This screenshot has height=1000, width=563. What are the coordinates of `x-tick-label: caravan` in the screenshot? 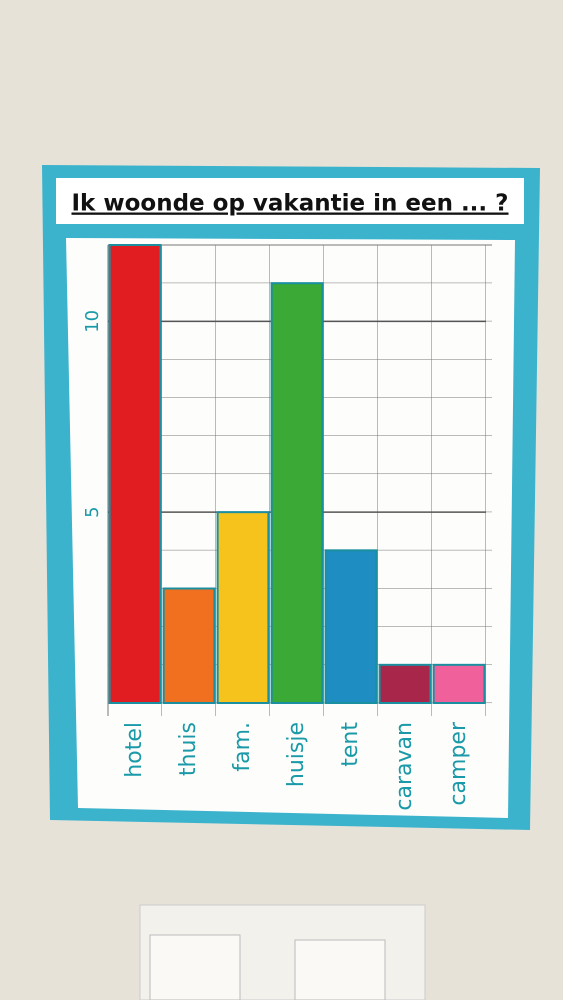 It's located at (404, 766).